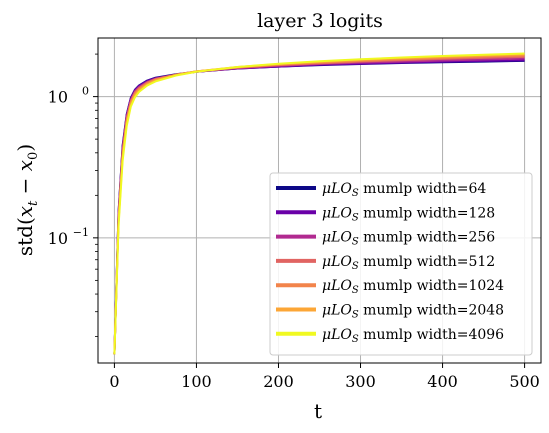 The height and width of the screenshot is (433, 549). What do you see at coordinates (404, 190) in the screenshot?
I see `legend-label-0: μLOS mumlp width=64` at bounding box center [404, 190].